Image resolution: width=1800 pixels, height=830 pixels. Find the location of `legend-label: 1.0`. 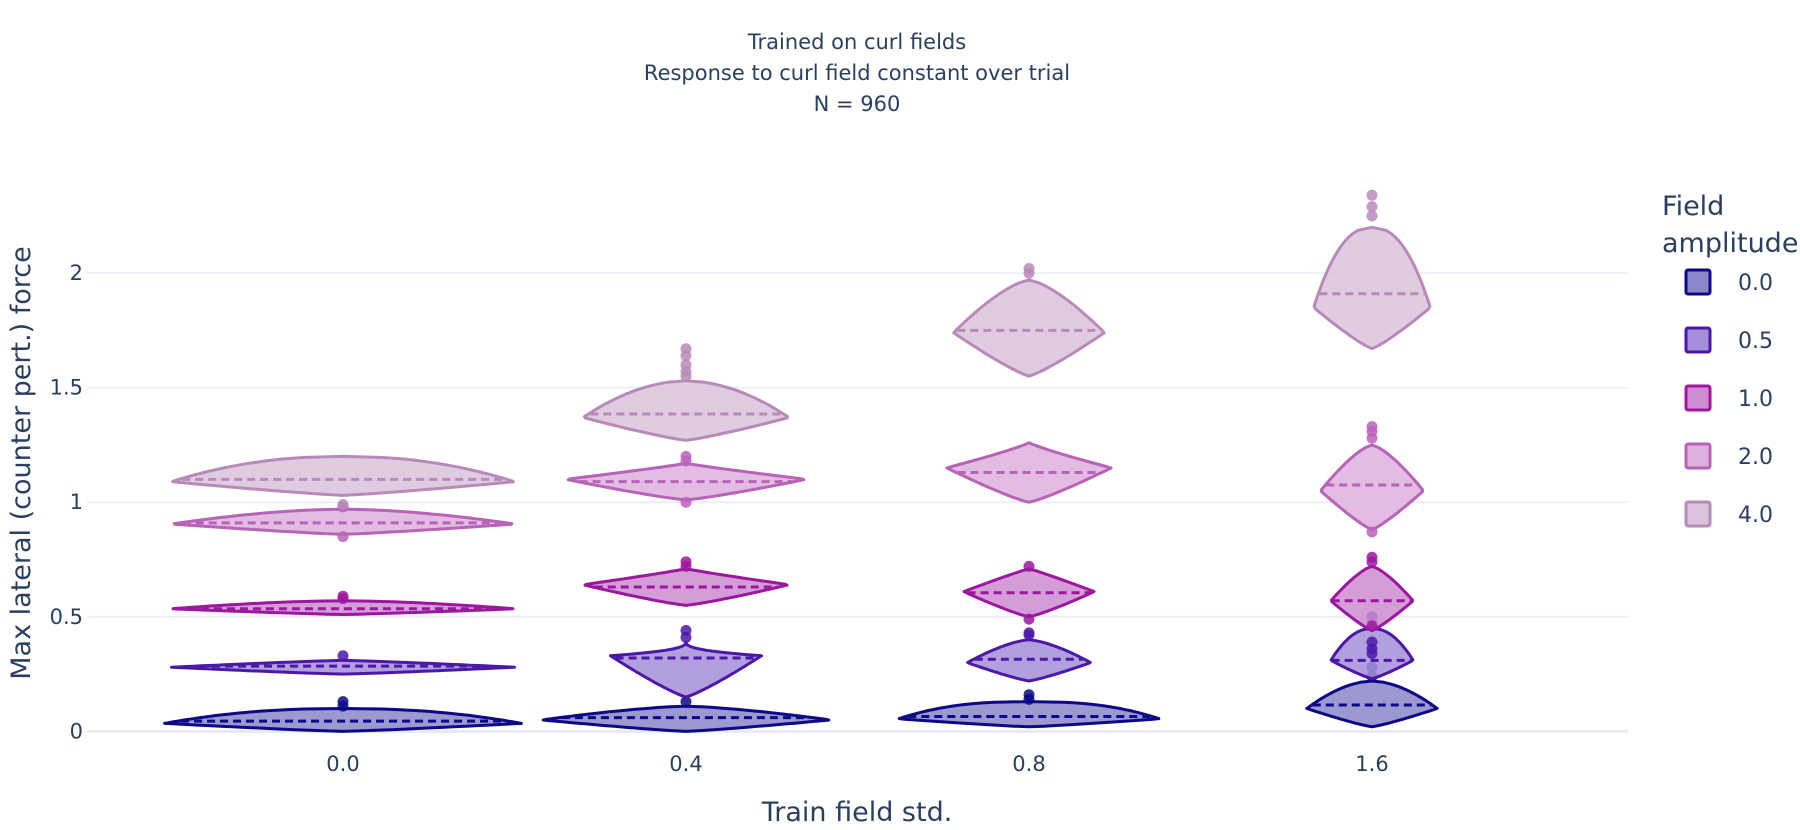

legend-label: 1.0 is located at coordinates (1755, 399).